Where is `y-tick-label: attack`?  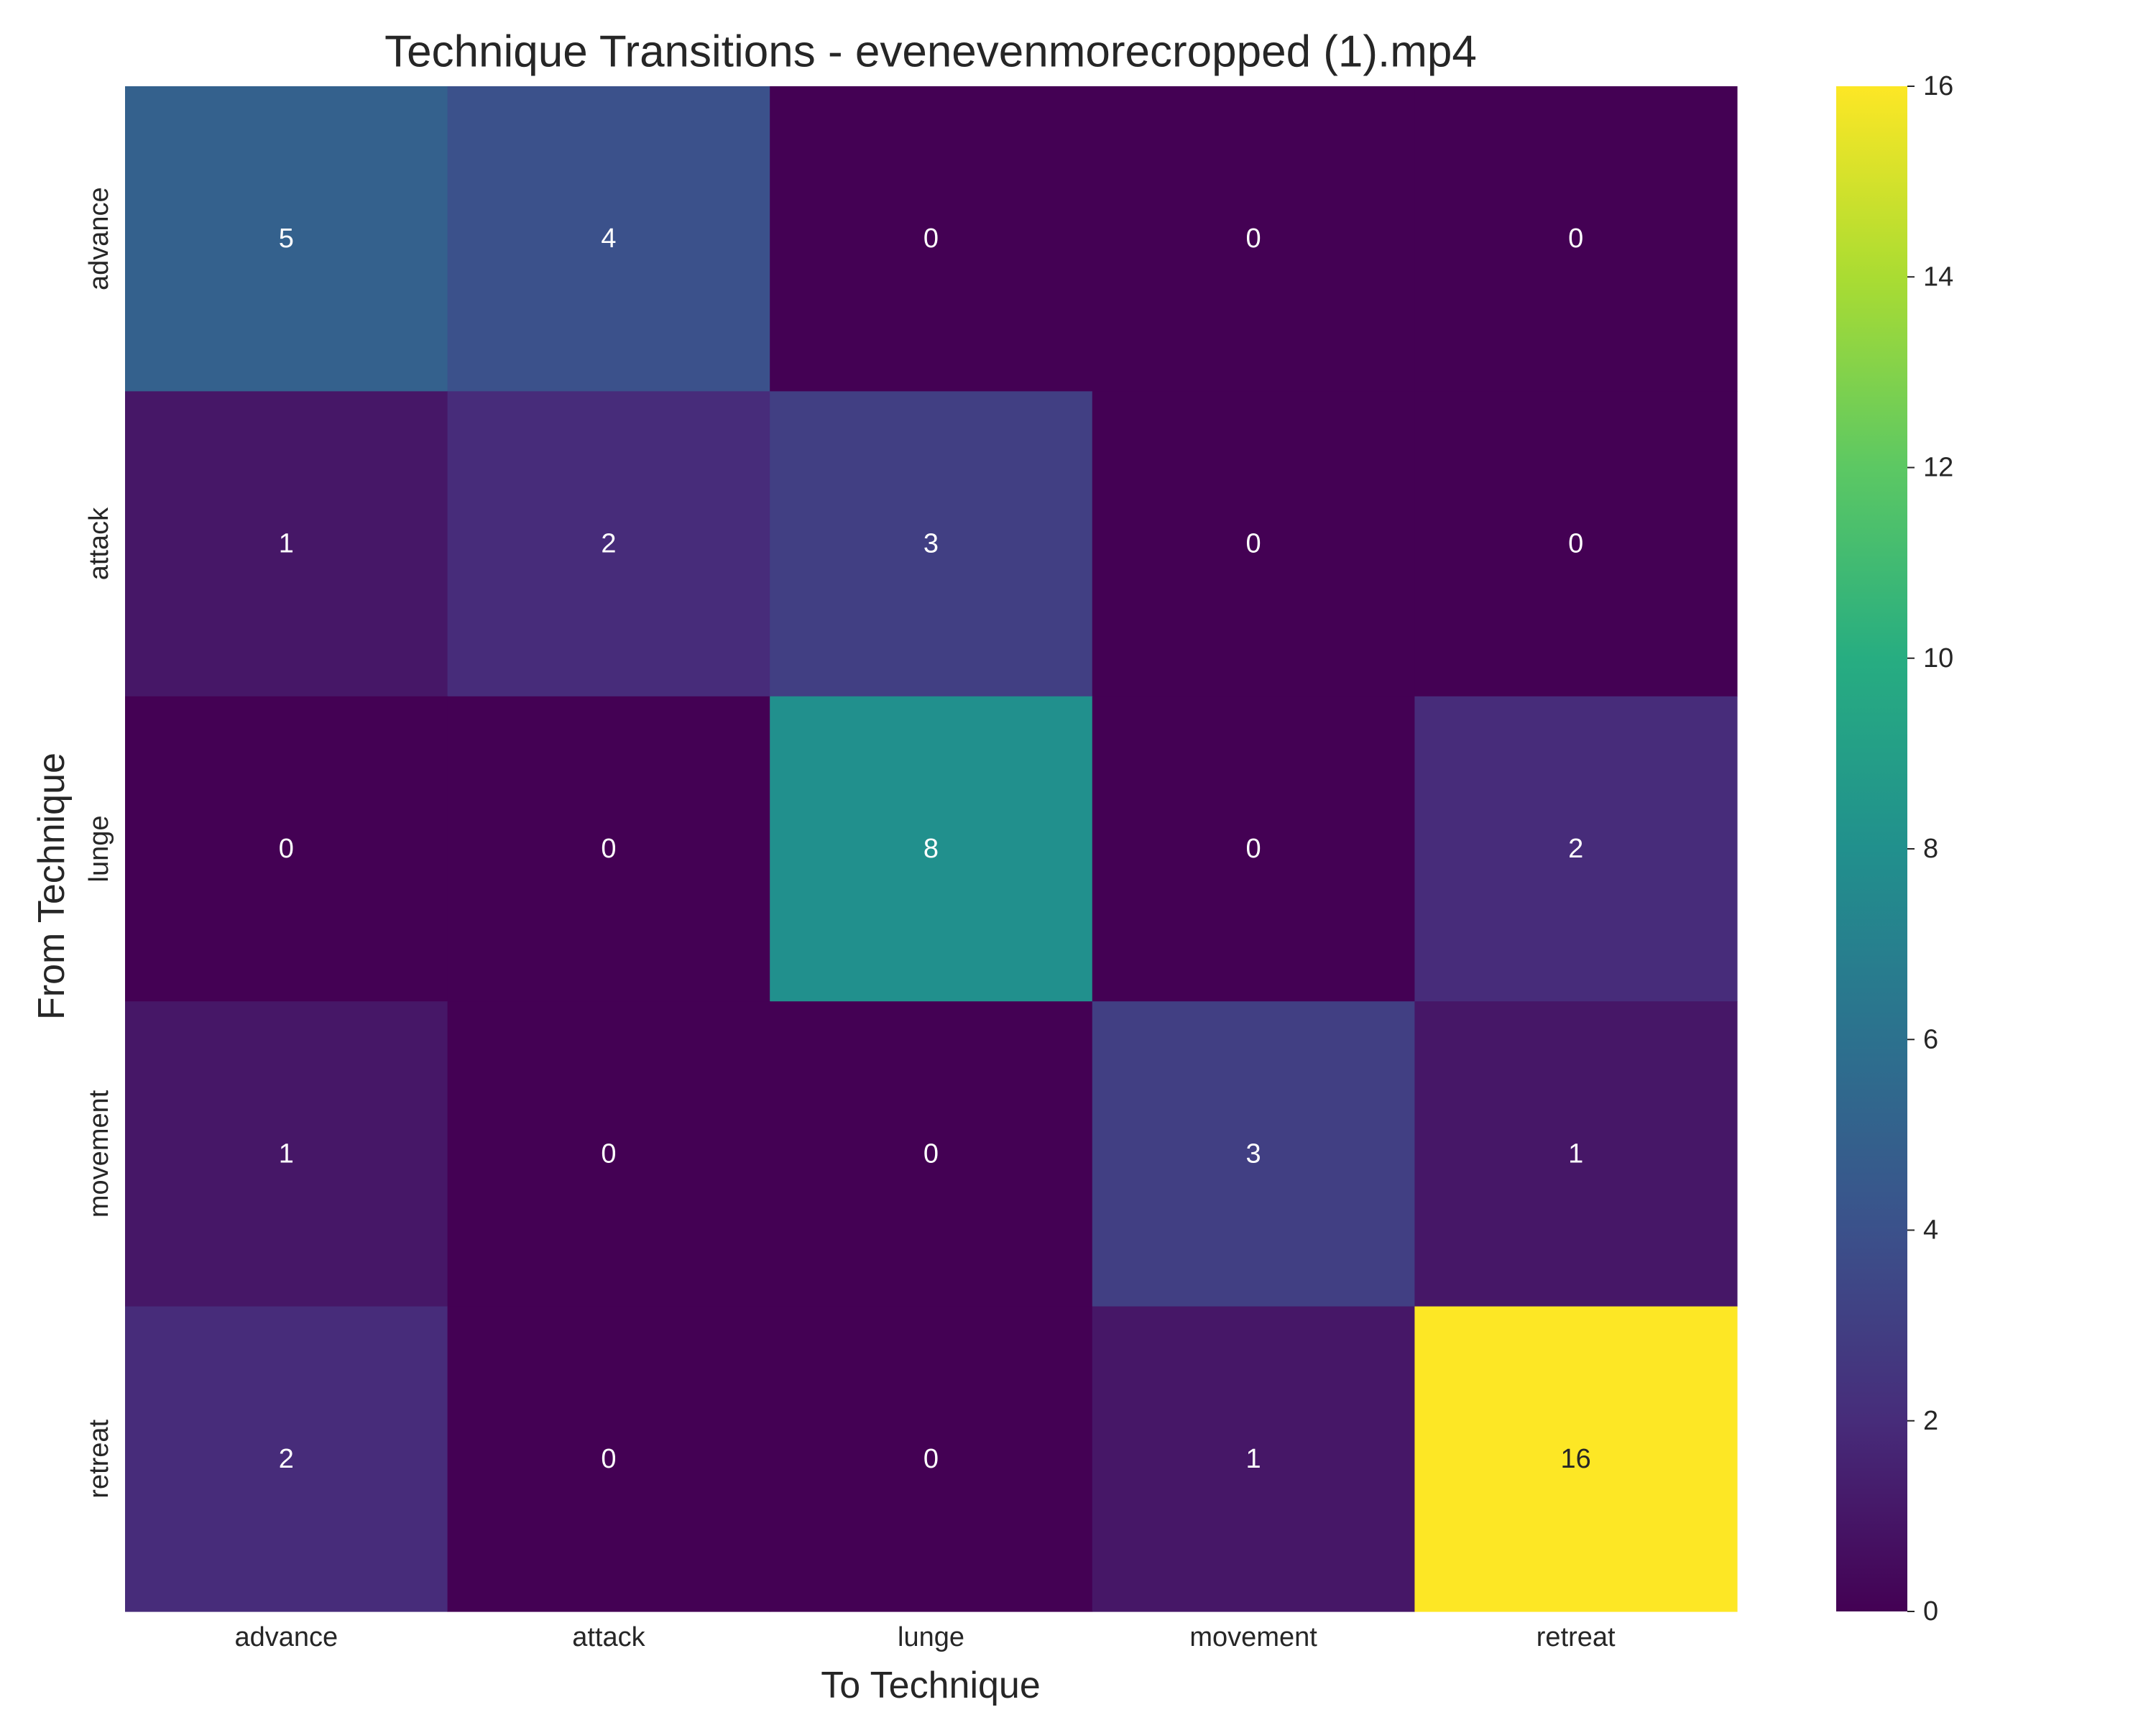 y-tick-label: attack is located at coordinates (99, 543).